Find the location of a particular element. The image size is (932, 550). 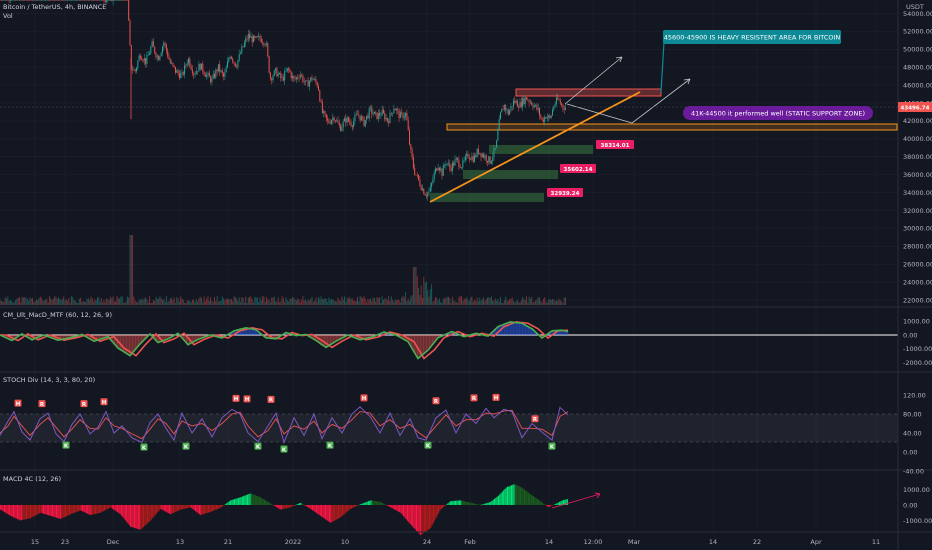

price-tick-13: 28000.00 is located at coordinates (917, 247).